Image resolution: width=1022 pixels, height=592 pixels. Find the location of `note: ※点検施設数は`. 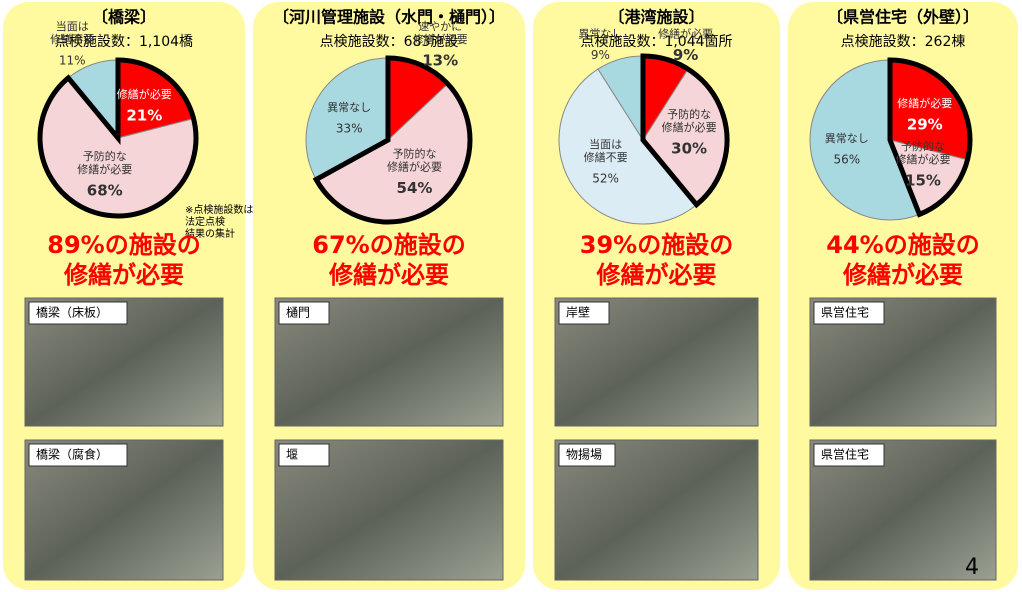

note: ※点検施設数は is located at coordinates (219, 209).